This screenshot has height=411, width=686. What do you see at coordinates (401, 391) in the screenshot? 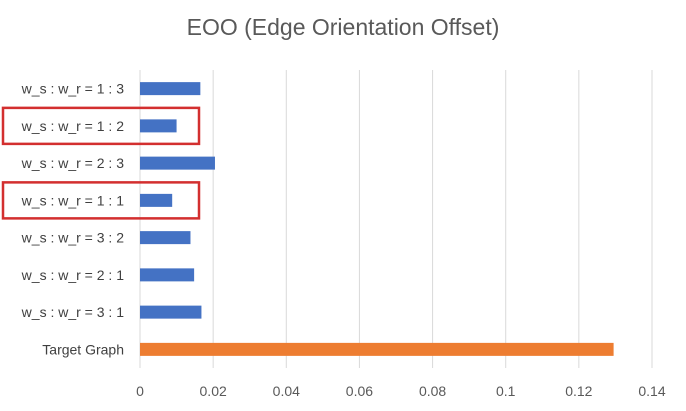
I see `x-tick-labels: 0 0.02 0.04 0.06 0.08 0.1 0.12 0.14` at bounding box center [401, 391].